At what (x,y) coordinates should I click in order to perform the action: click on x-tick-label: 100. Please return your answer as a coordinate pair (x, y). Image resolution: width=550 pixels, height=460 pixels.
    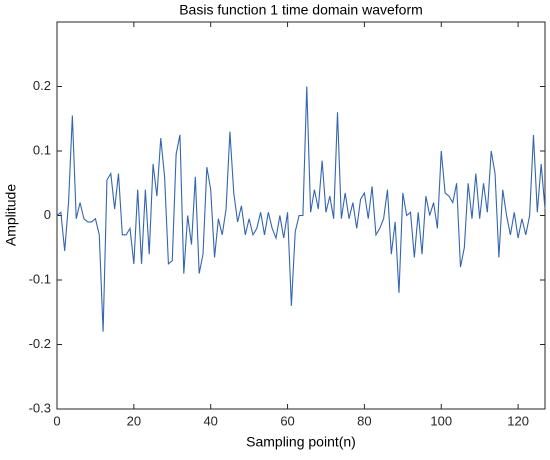
    Looking at the image, I should click on (441, 420).